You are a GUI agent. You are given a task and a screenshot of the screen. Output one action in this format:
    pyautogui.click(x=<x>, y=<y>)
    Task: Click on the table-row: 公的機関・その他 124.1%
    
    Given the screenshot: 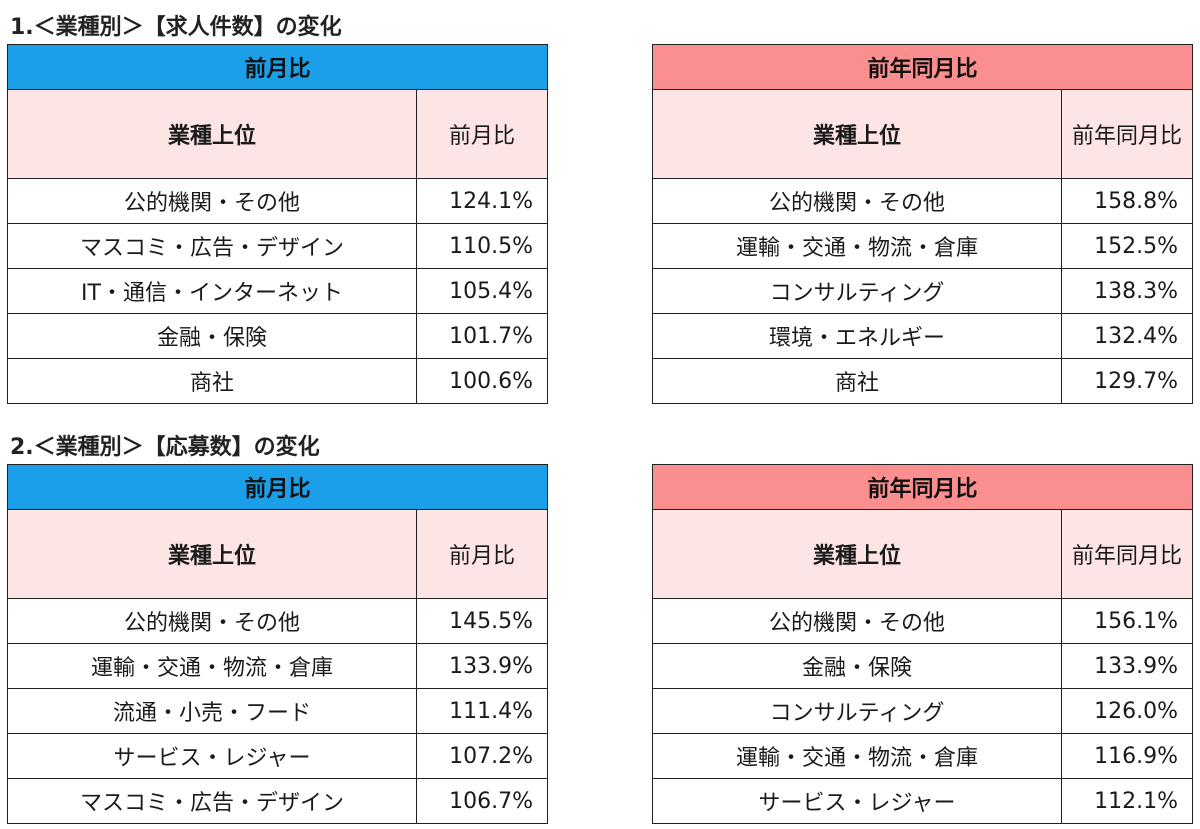 What is the action you would take?
    pyautogui.click(x=278, y=201)
    